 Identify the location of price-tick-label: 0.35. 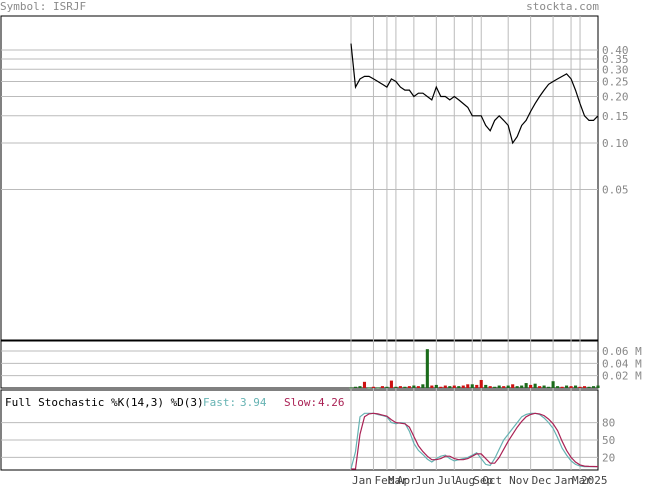
(615, 59).